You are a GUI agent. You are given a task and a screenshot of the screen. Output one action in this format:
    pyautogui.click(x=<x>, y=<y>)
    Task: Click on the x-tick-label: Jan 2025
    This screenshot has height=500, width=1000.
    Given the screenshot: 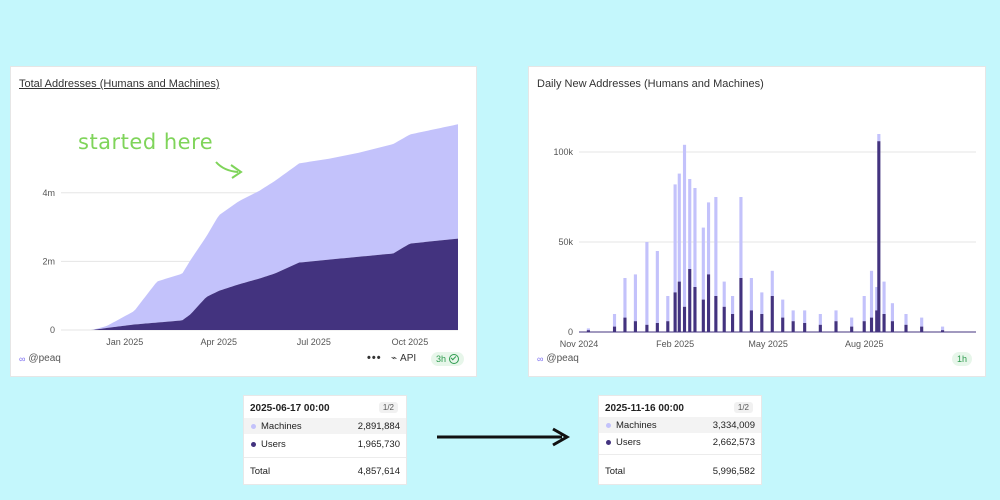 What is the action you would take?
    pyautogui.click(x=124, y=342)
    